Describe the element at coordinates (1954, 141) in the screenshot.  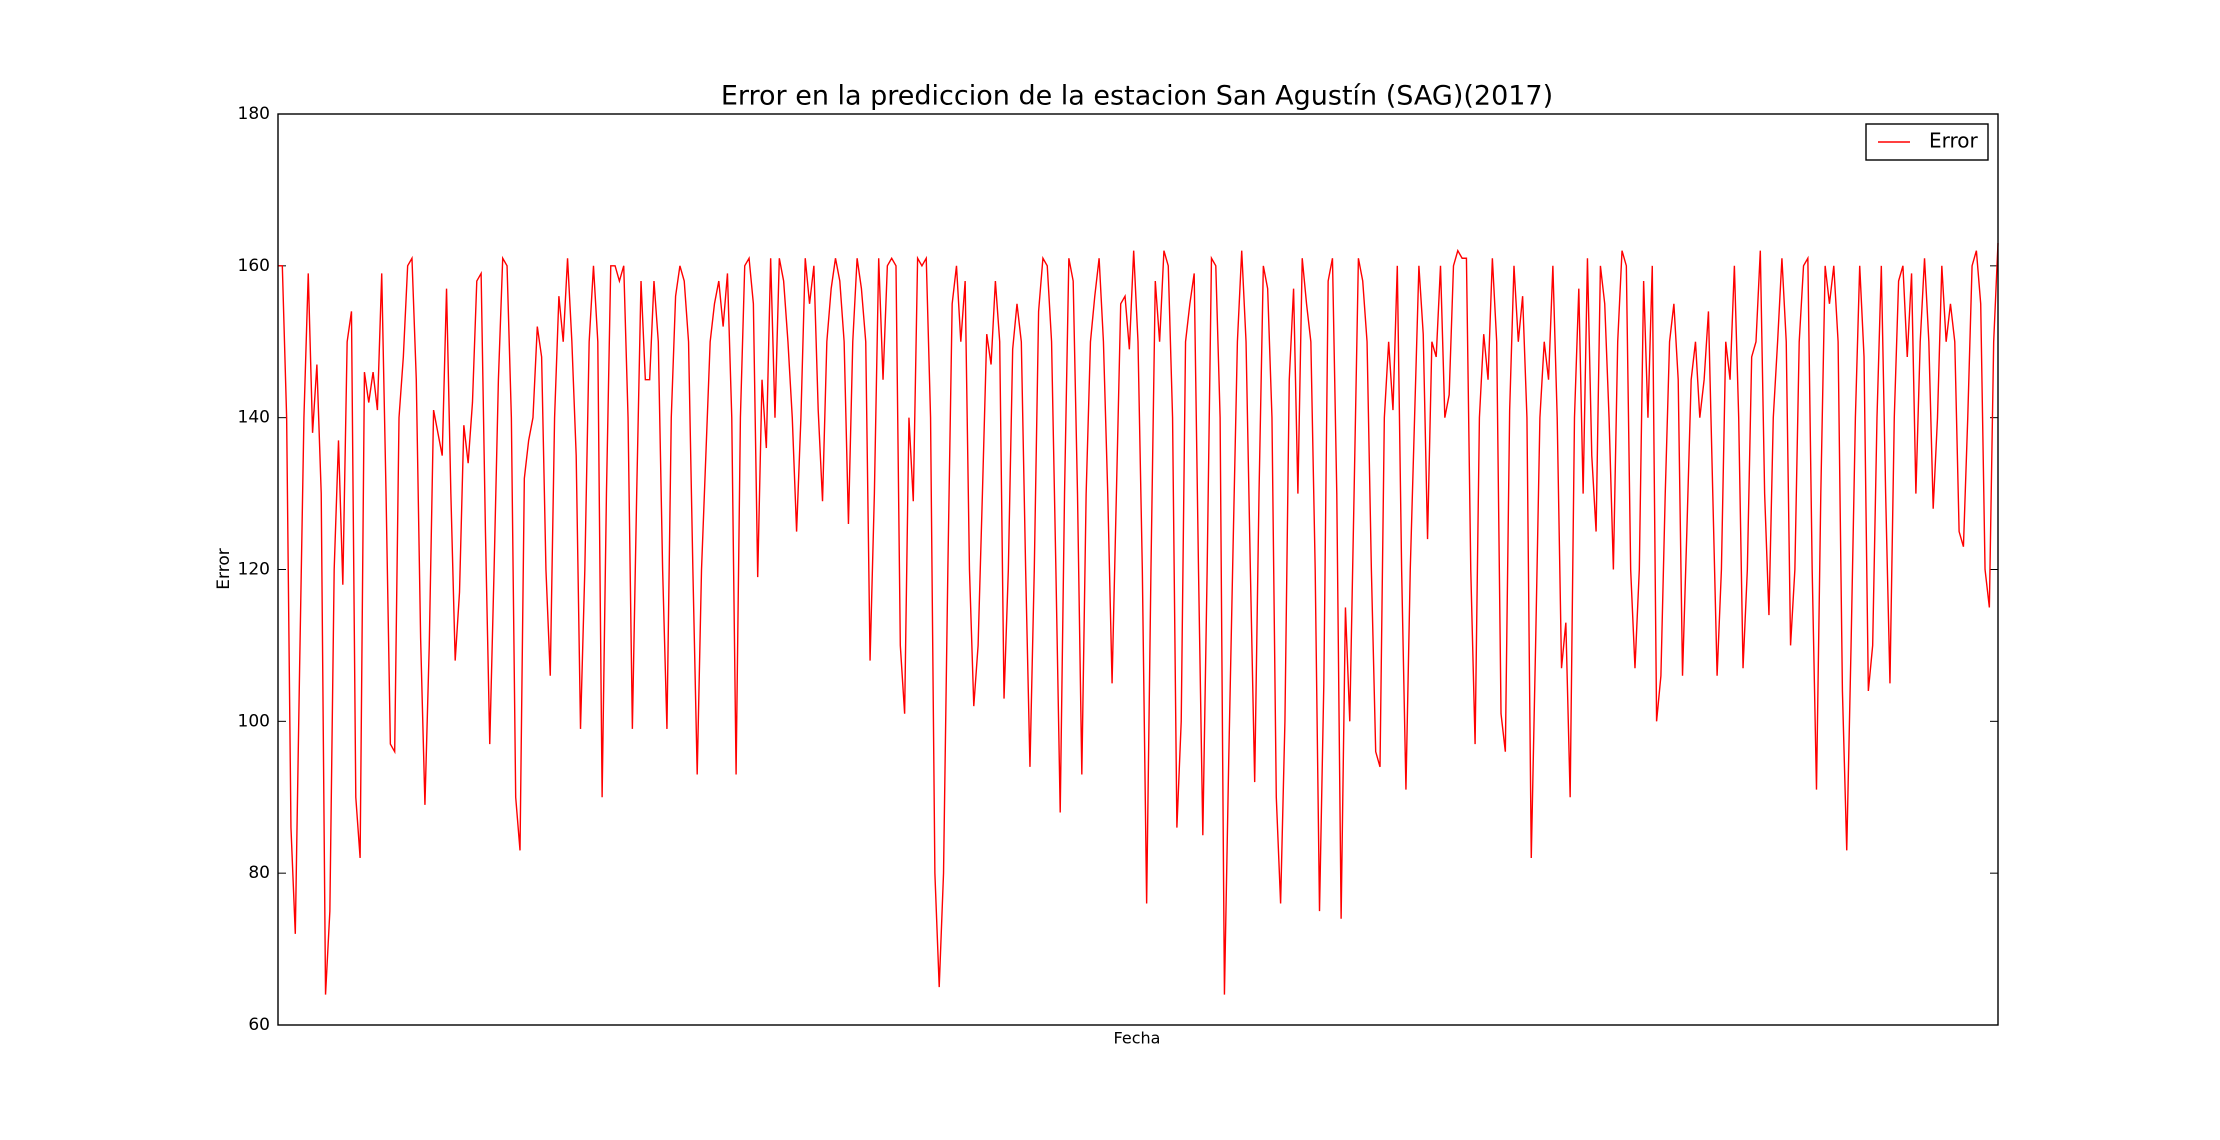
I see `legend-label: Error` at that location.